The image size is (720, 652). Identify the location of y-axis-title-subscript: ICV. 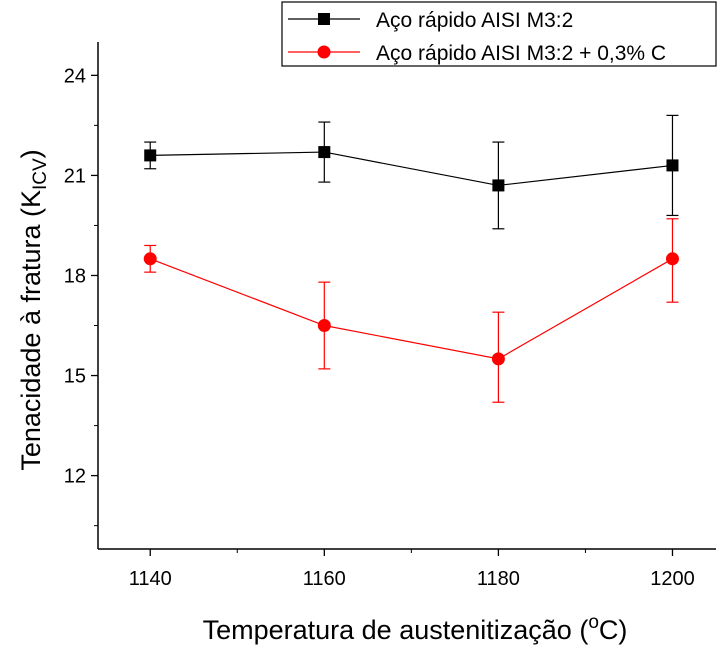
(40, 174).